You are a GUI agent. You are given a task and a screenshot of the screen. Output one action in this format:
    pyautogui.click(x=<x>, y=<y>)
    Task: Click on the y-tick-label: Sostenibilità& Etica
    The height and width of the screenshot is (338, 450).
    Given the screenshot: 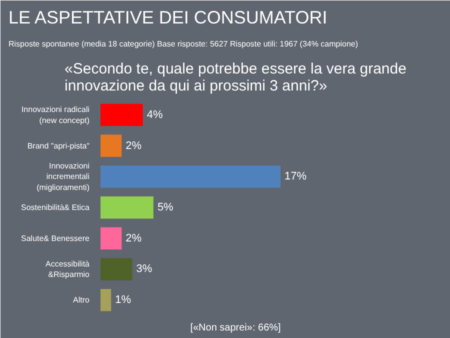 What is the action you would take?
    pyautogui.click(x=55, y=207)
    